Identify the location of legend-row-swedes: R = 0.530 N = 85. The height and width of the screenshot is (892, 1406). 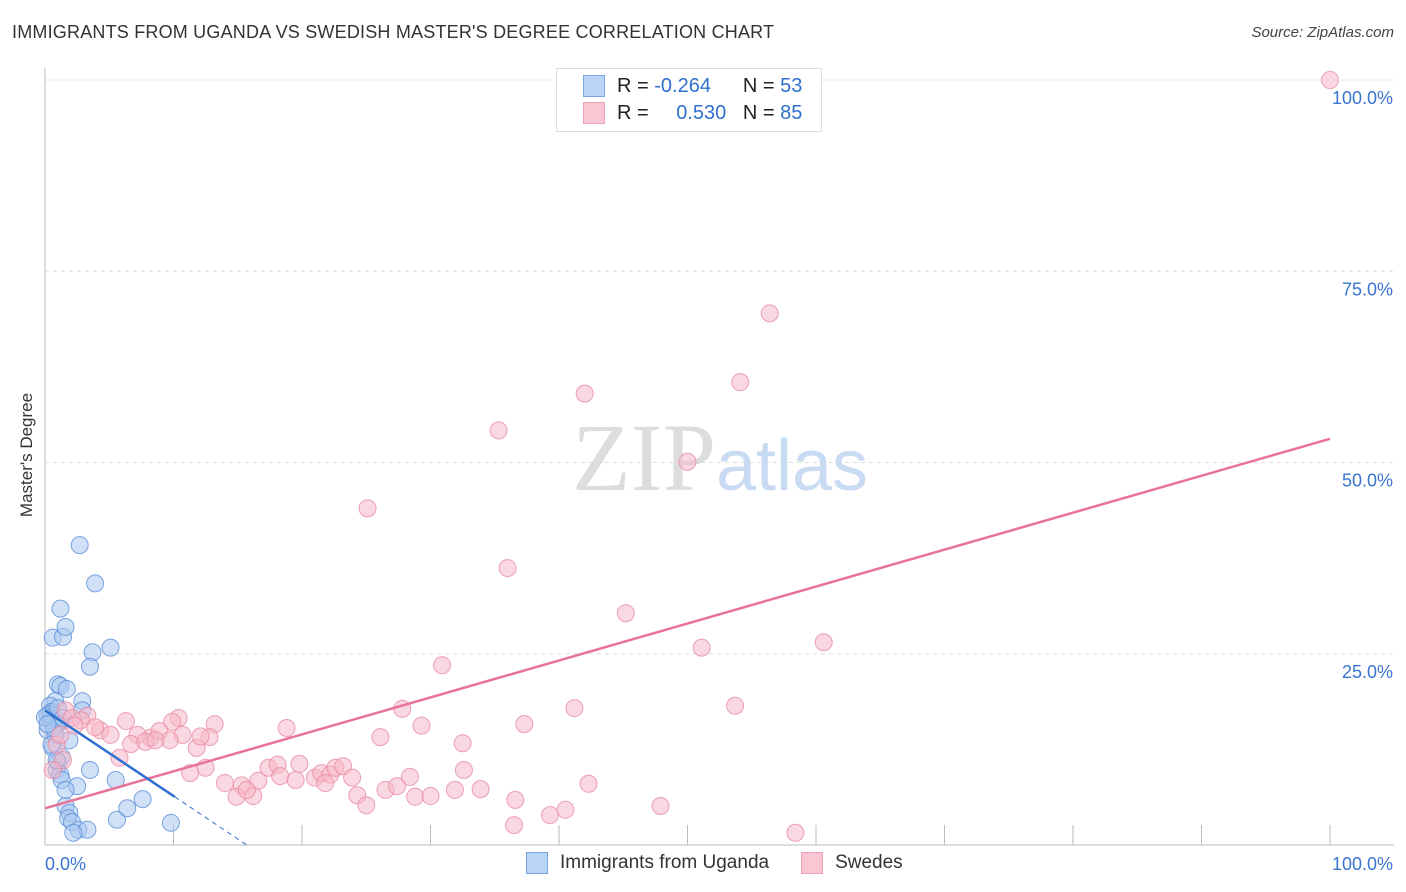
(692, 113).